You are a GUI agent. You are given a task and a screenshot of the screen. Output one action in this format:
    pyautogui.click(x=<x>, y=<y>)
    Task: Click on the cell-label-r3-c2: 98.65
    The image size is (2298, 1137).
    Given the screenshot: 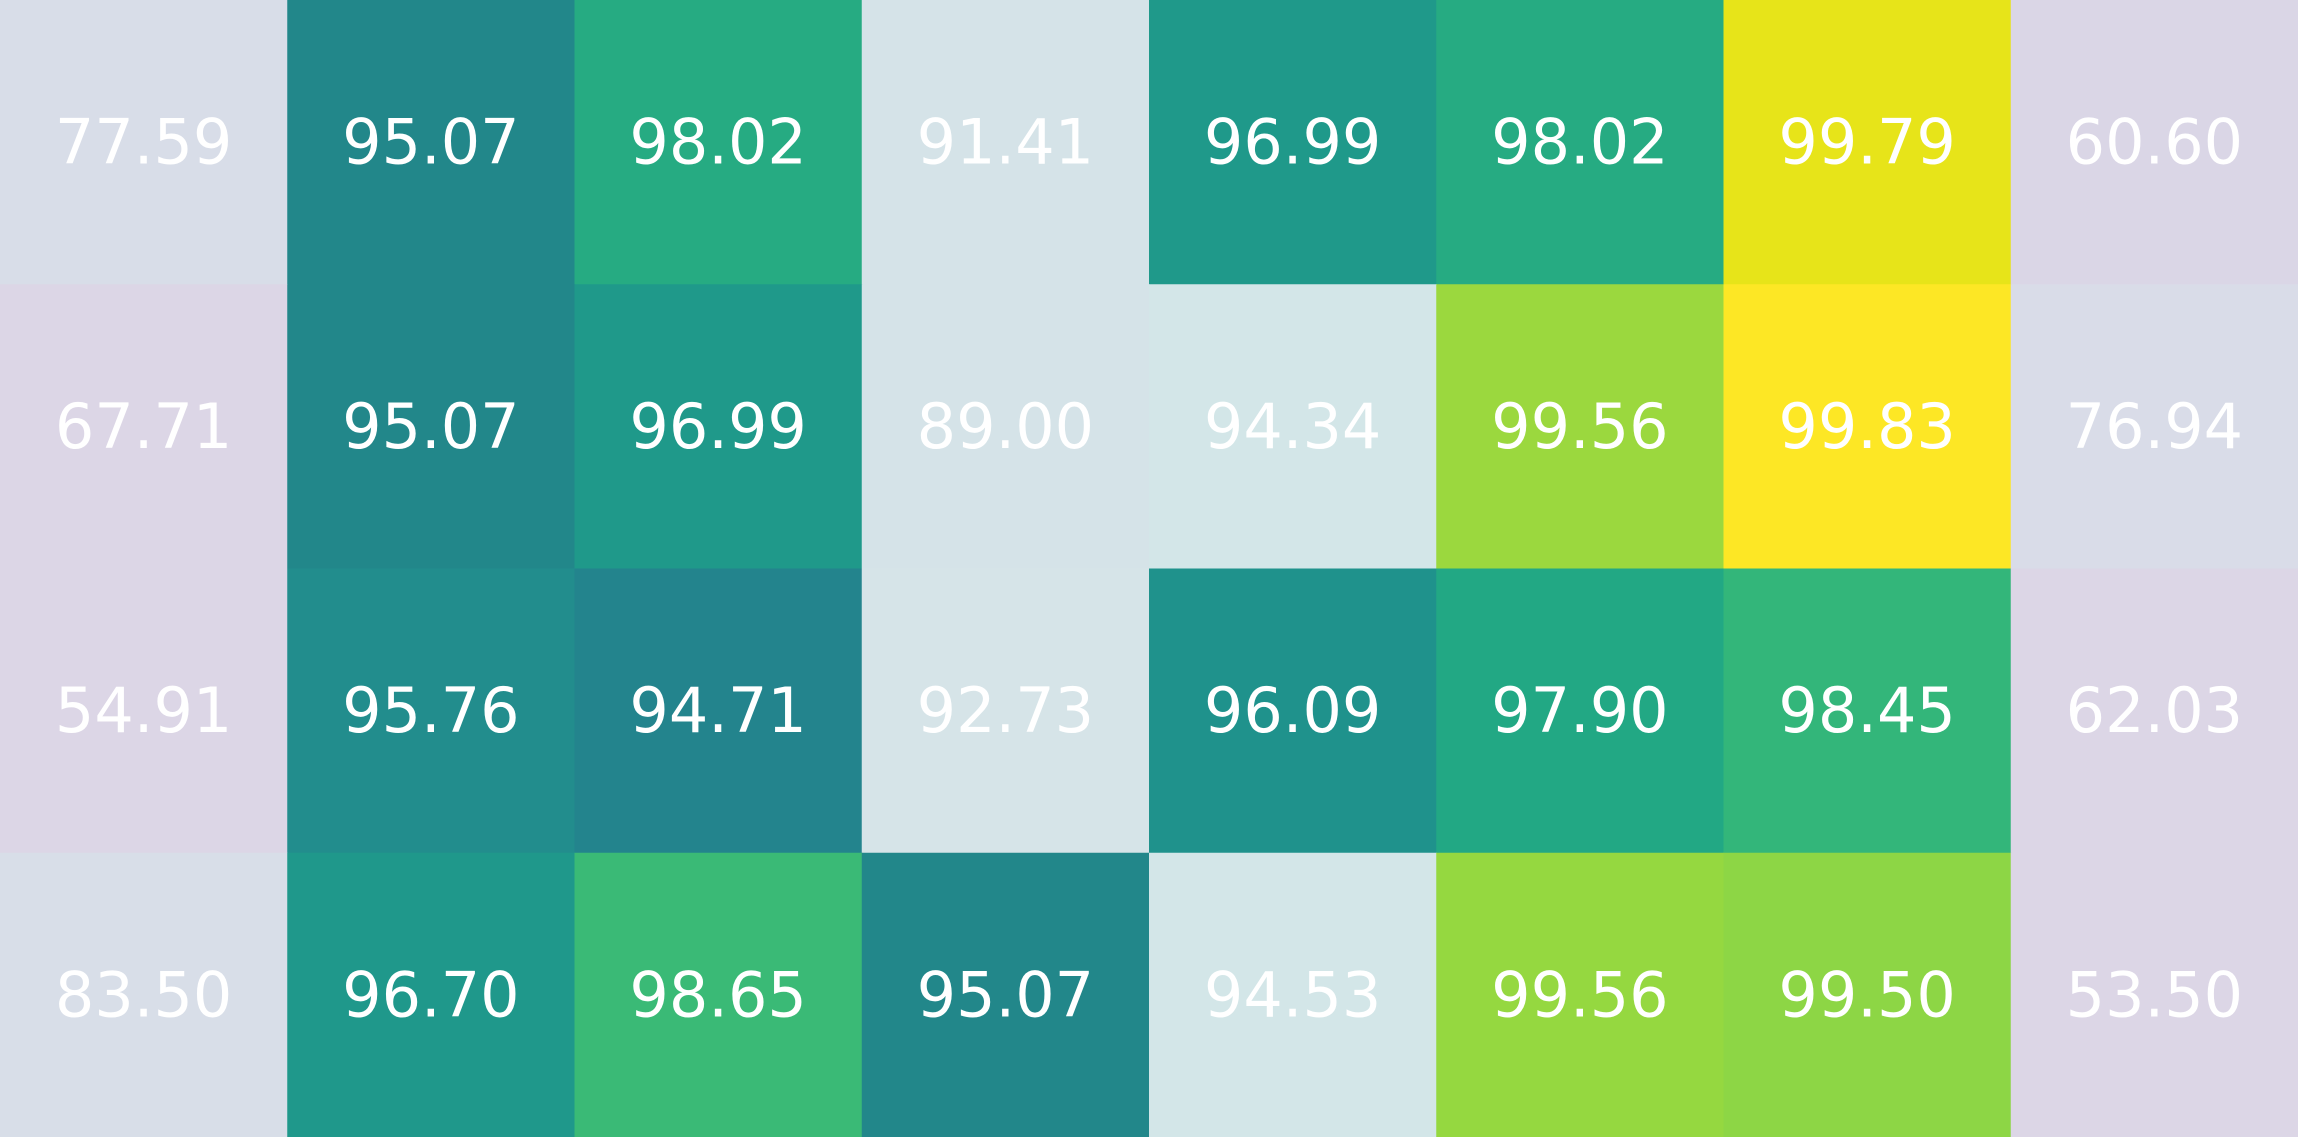 What is the action you would take?
    pyautogui.click(x=718, y=994)
    